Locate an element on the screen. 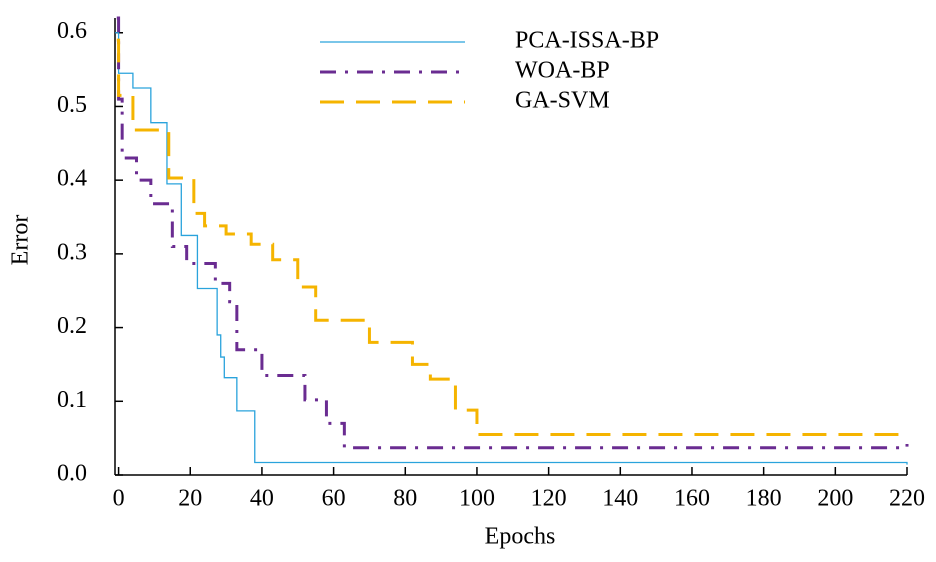 The width and height of the screenshot is (936, 562). legend-label: WOA-BP is located at coordinates (562, 71).